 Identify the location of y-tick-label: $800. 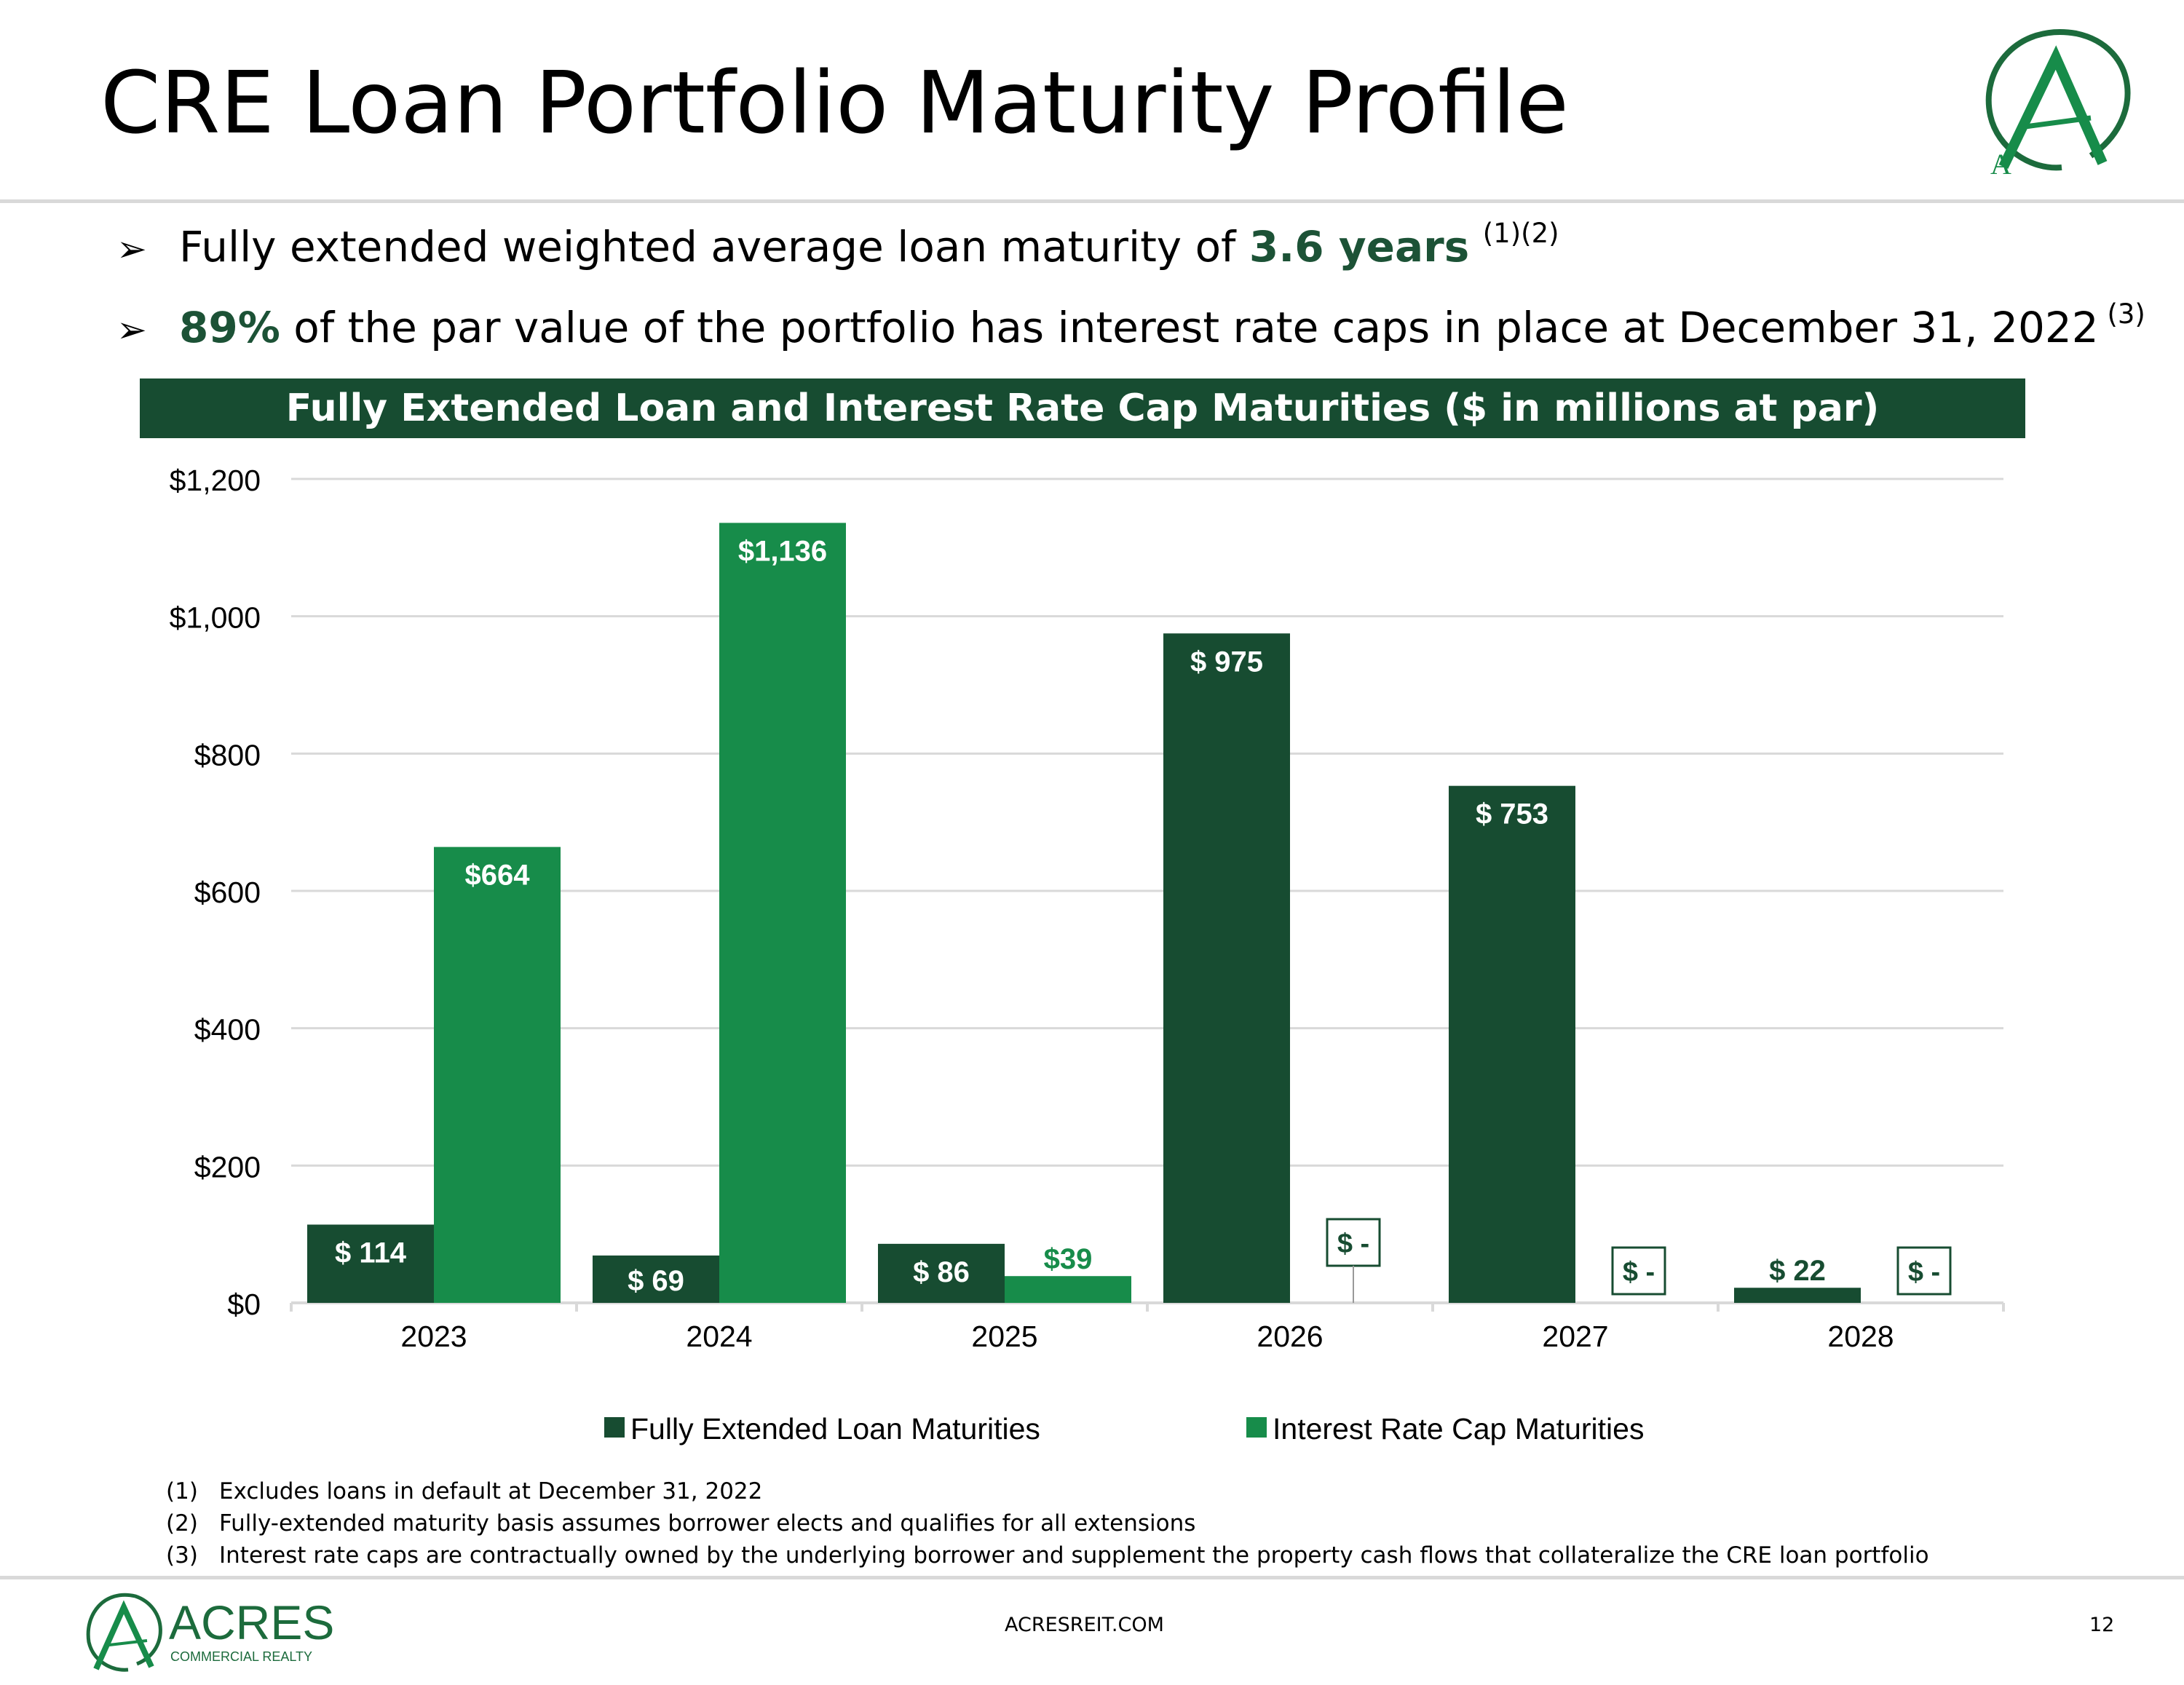
(227, 755).